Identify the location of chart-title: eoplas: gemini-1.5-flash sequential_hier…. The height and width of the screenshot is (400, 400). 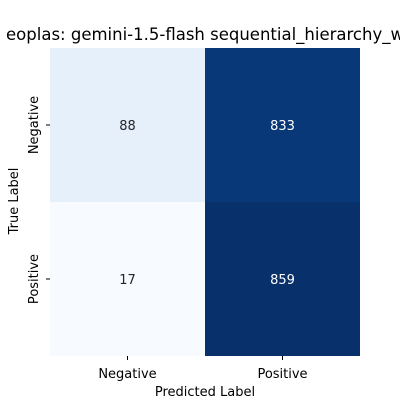
(203, 35).